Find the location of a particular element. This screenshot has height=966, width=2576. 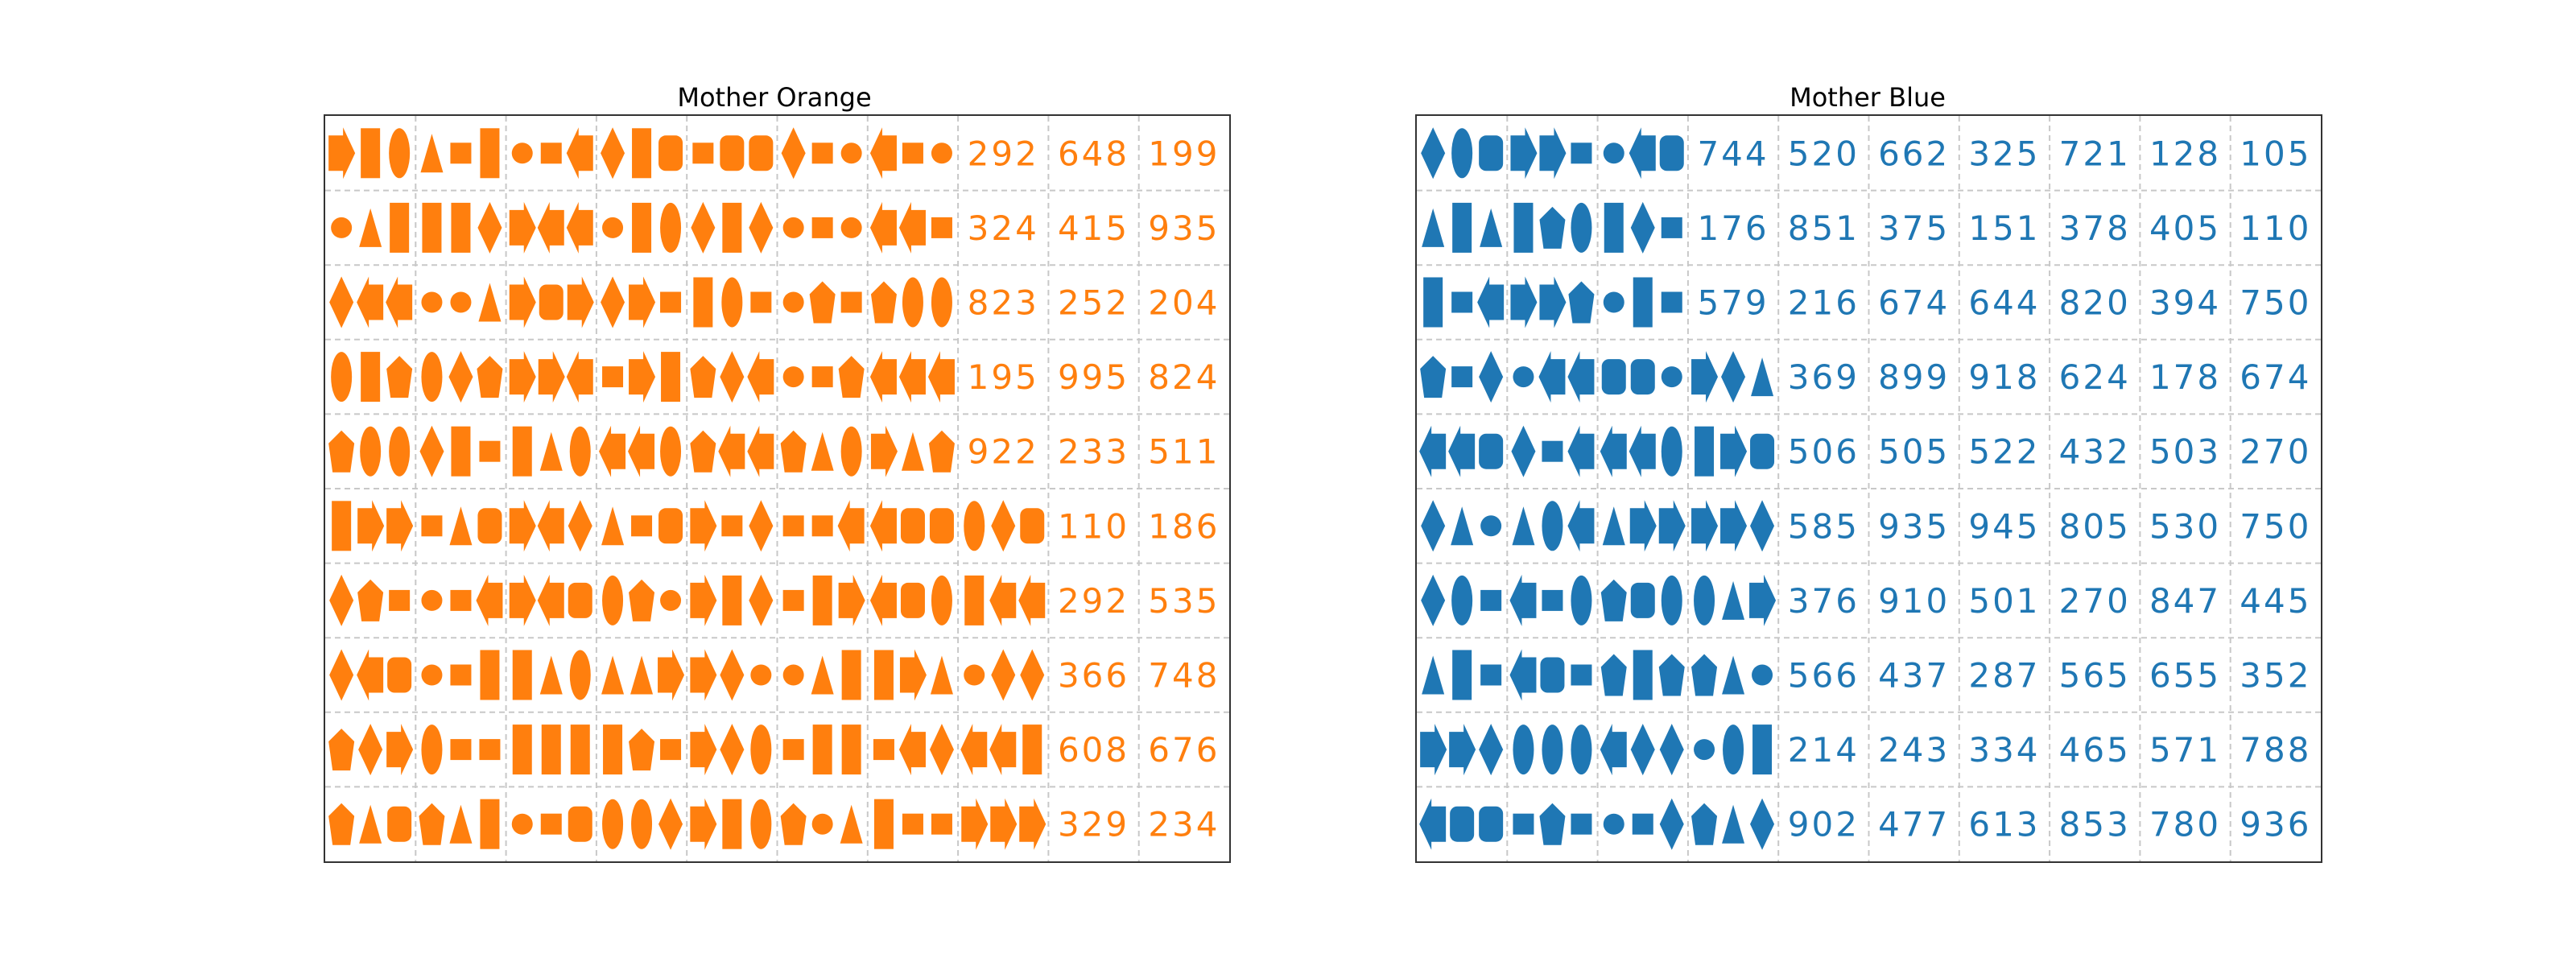

cell-number: 394 is located at coordinates (2185, 303).